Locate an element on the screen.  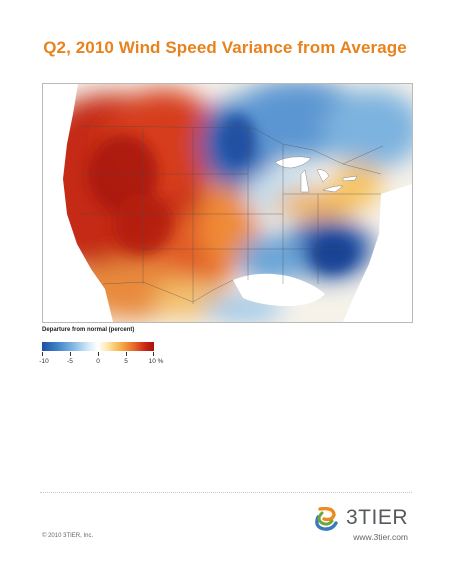
legend-tick-label: 5 is located at coordinates (126, 361).